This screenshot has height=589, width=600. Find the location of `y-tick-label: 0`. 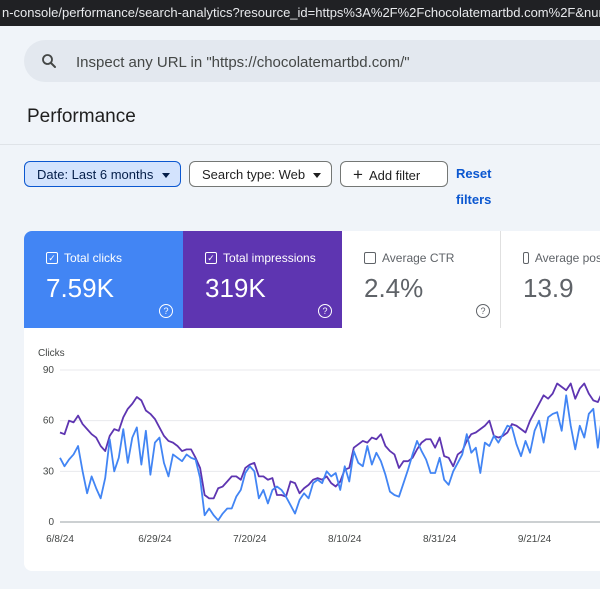

y-tick-label: 0 is located at coordinates (51, 522).